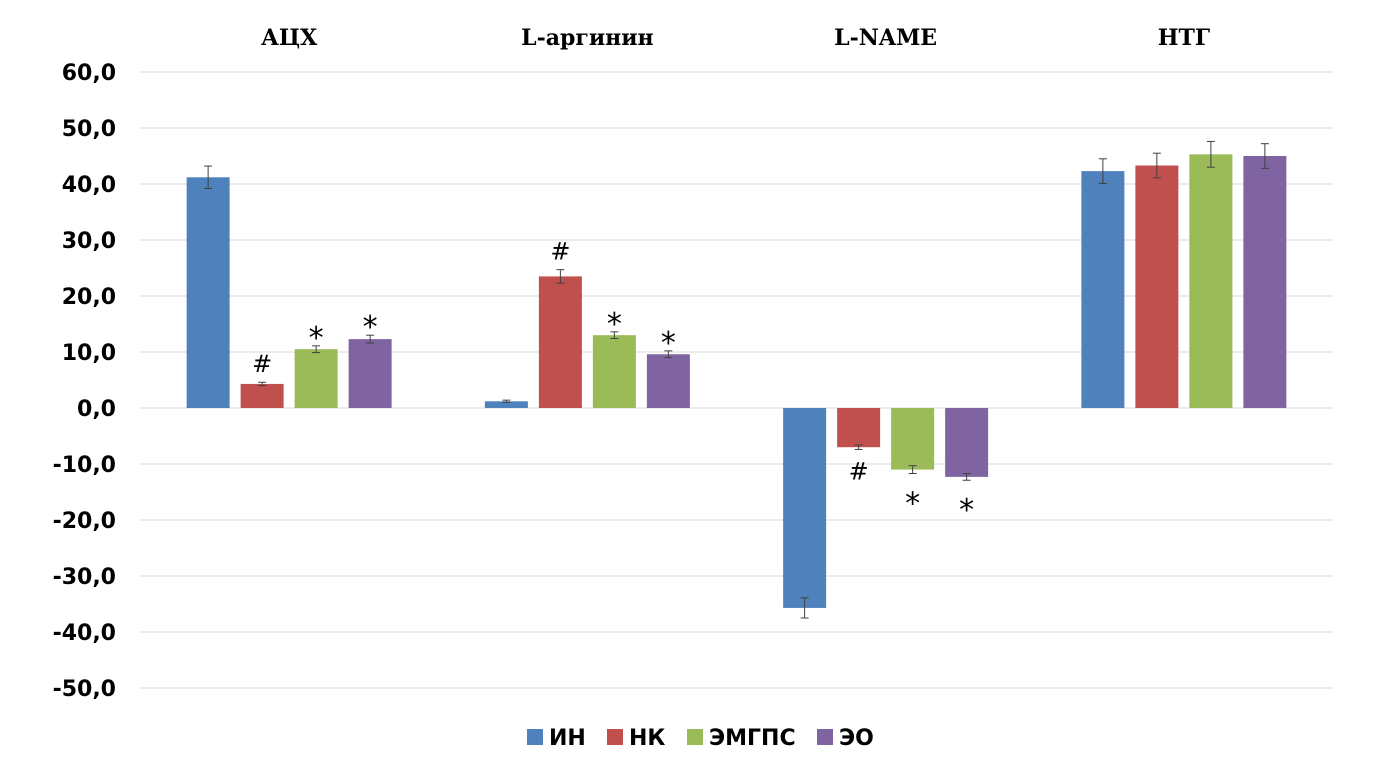 This screenshot has width=1392, height=779. I want to click on y-tick-label: 0,0, so click(96, 409).